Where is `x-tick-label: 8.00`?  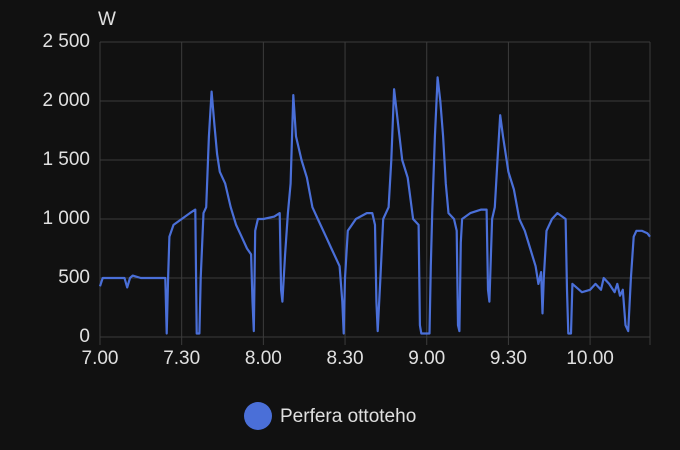 x-tick-label: 8.00 is located at coordinates (263, 358).